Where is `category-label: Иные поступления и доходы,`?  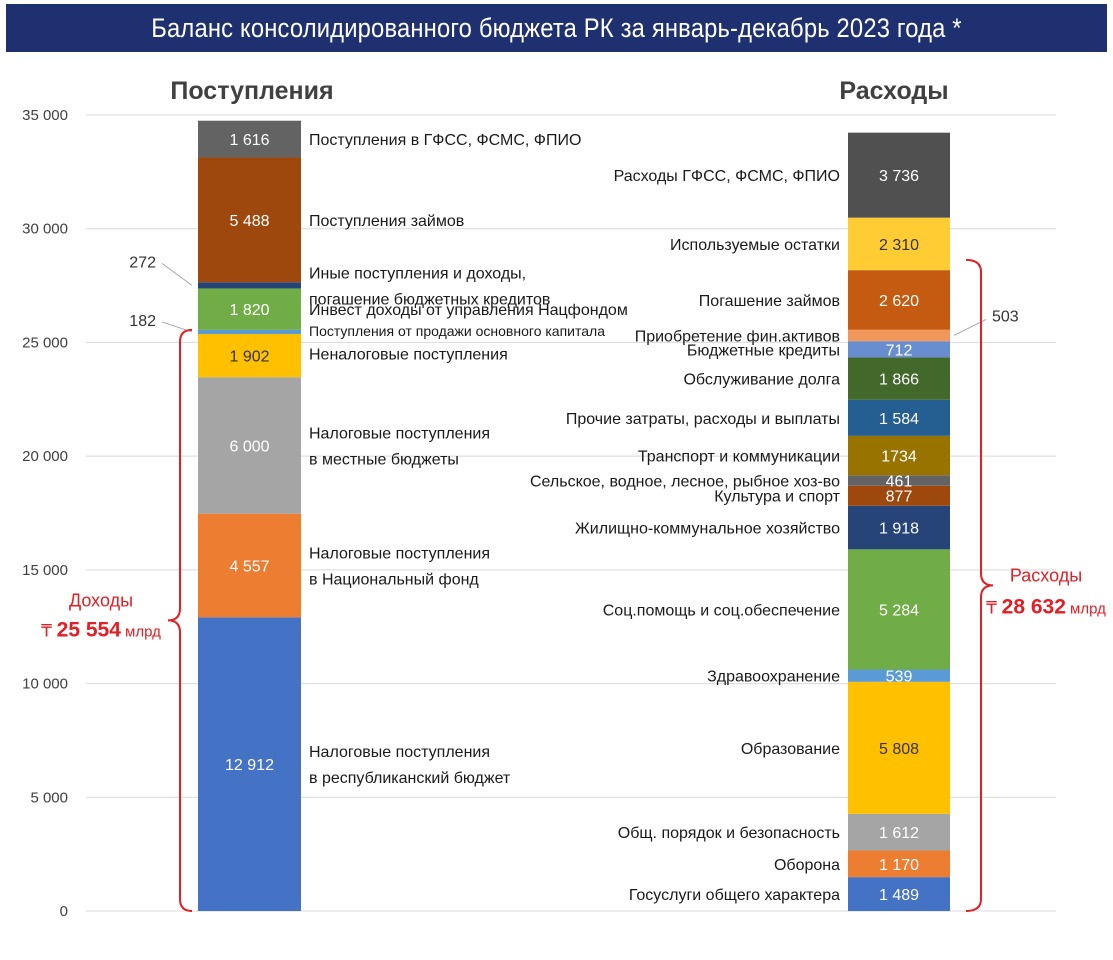 category-label: Иные поступления и доходы, is located at coordinates (417, 273).